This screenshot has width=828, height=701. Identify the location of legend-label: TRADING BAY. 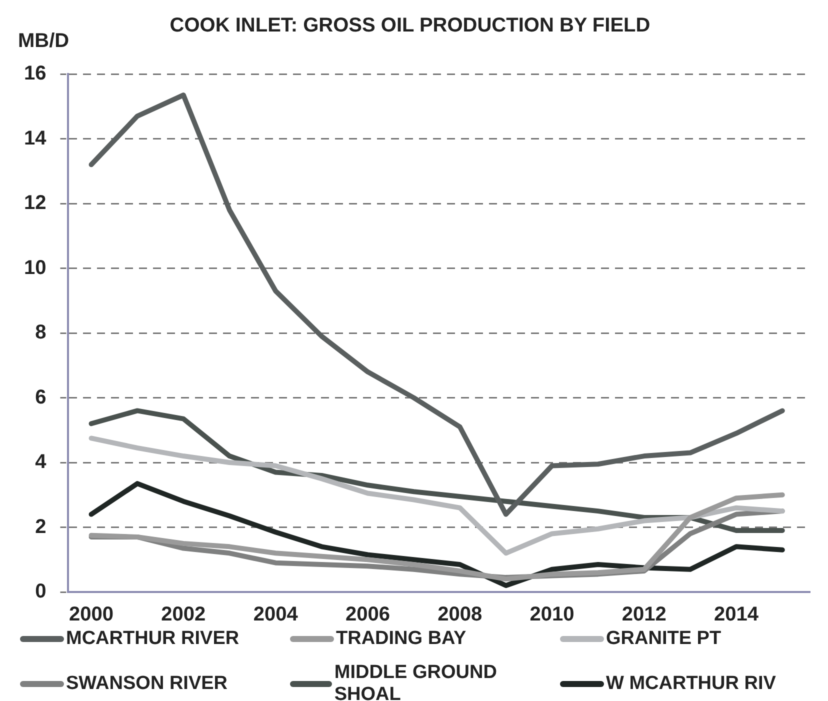
(401, 639).